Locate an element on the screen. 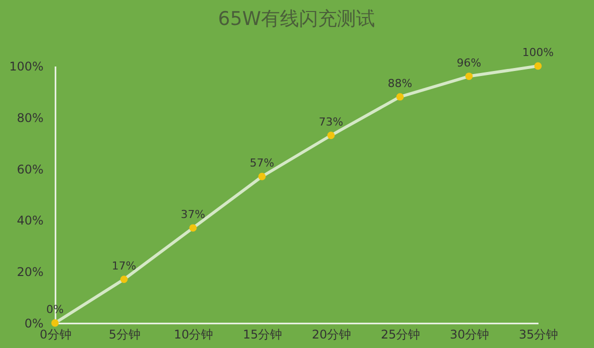 The image size is (594, 348). y-tick-label: 100% is located at coordinates (26, 67).